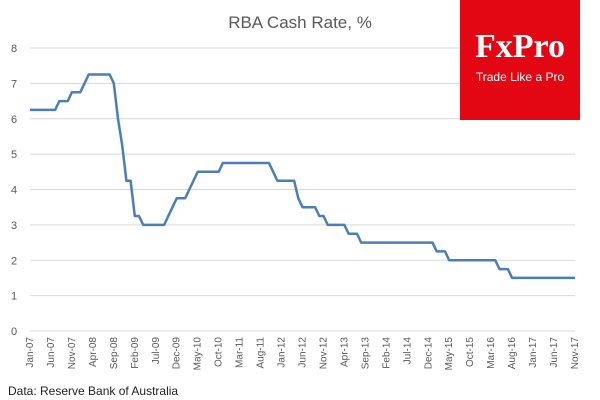  I want to click on y-tick-label: 4, so click(14, 191).